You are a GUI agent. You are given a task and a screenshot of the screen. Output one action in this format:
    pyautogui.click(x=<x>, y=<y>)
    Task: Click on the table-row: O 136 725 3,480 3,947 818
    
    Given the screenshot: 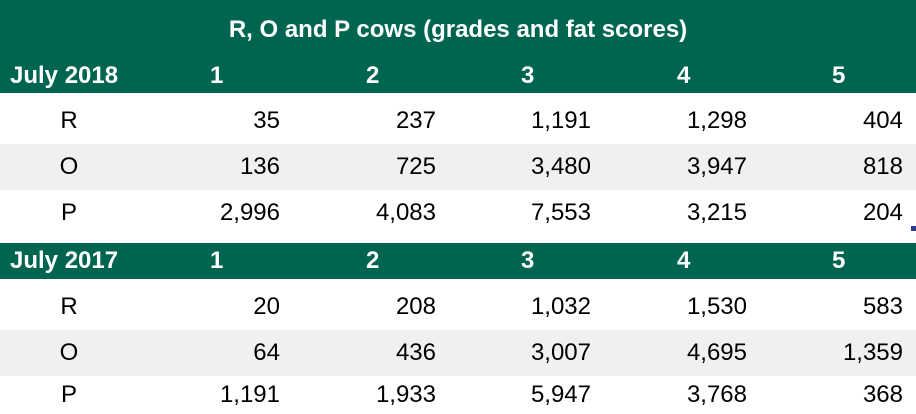 What is the action you would take?
    pyautogui.click(x=458, y=167)
    